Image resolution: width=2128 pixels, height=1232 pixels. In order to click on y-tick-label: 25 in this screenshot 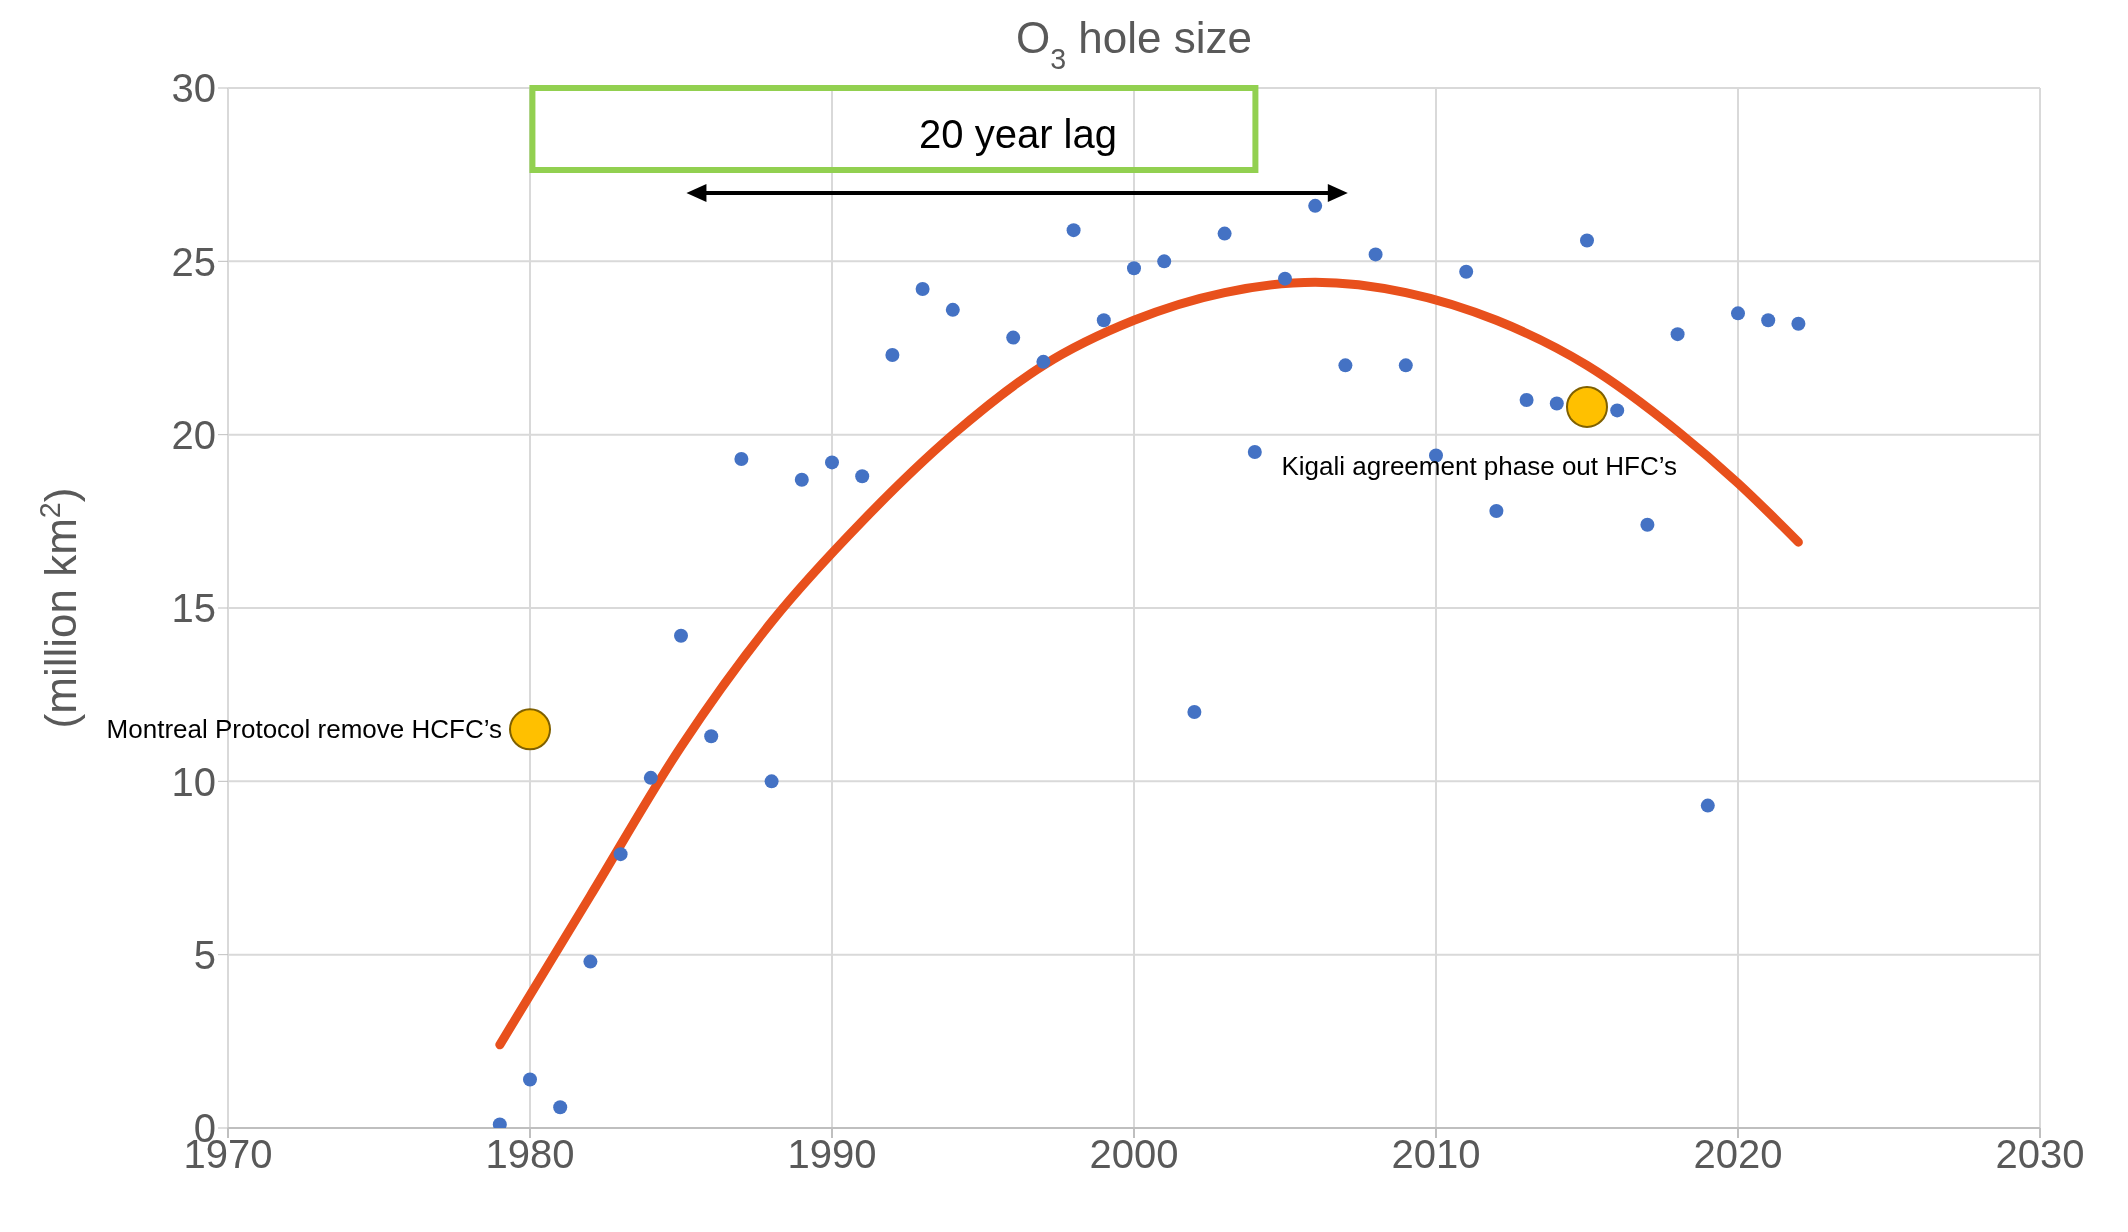, I will do `click(193, 261)`.